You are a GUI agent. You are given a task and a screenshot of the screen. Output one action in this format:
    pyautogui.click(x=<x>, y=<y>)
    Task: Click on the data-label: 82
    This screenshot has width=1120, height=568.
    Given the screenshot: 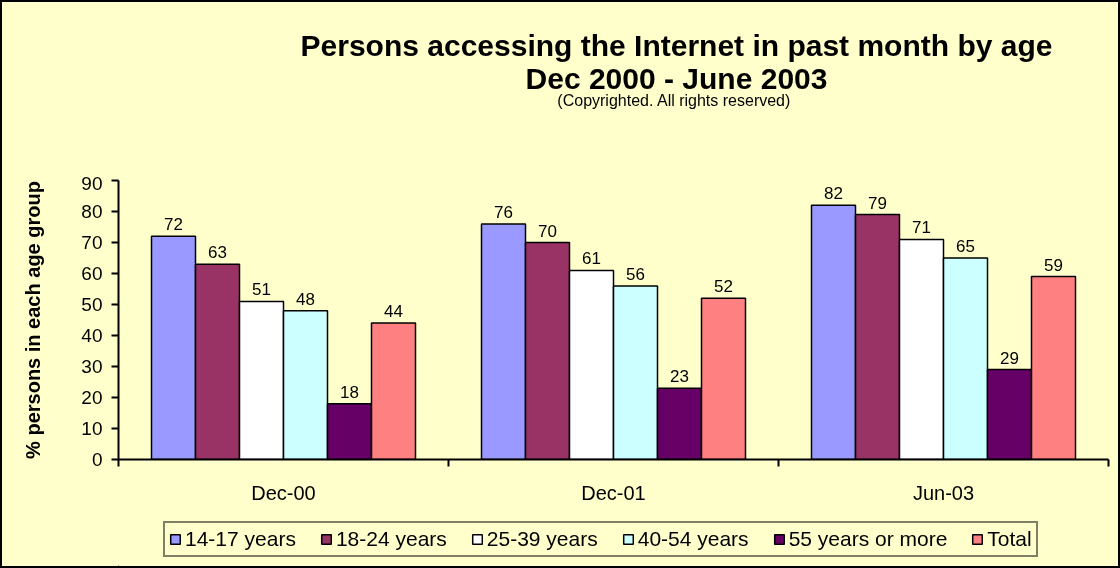 What is the action you would take?
    pyautogui.click(x=833, y=194)
    